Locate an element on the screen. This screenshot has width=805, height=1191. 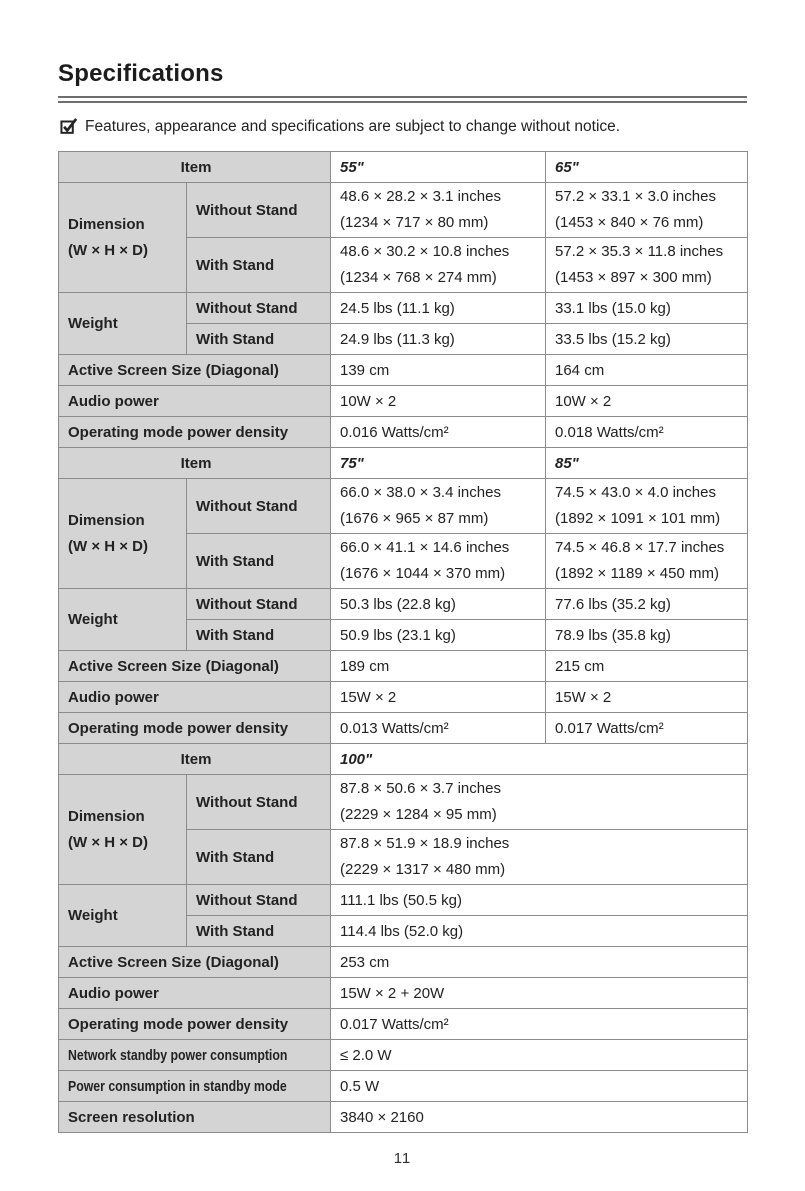
size-75-header: 75" is located at coordinates (438, 463).